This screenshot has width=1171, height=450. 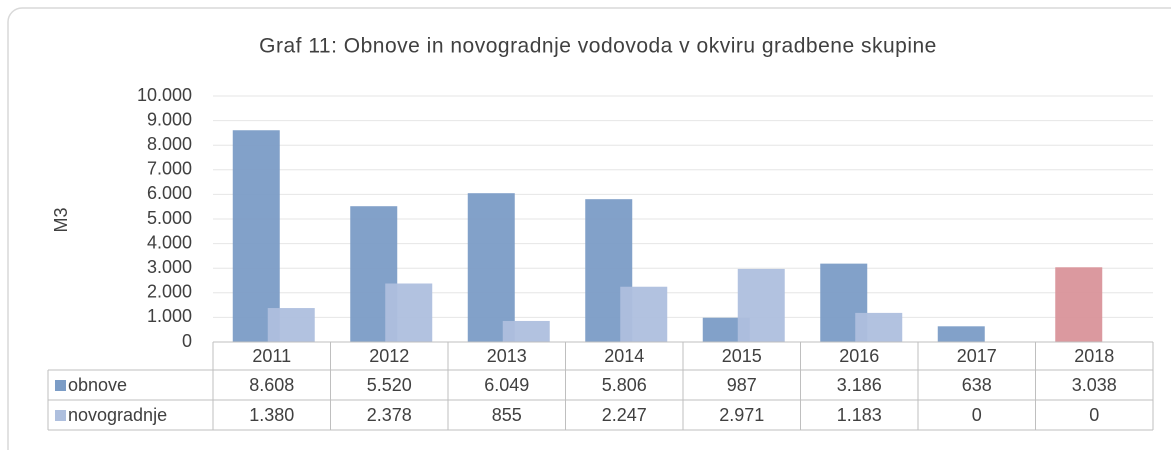 What do you see at coordinates (389, 415) in the screenshot?
I see `table-value: 2.378` at bounding box center [389, 415].